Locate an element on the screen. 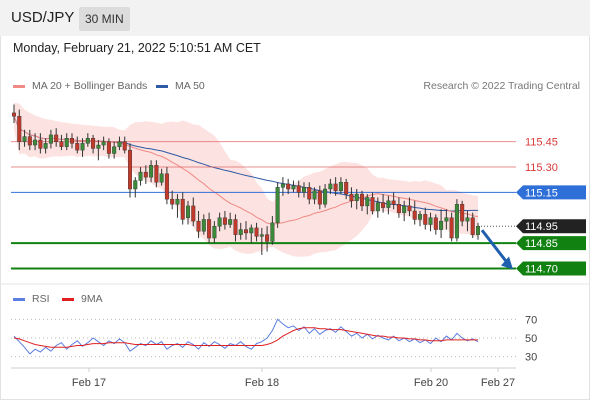 This screenshot has width=590, height=400. legend-9ma: 9MA is located at coordinates (82, 299).